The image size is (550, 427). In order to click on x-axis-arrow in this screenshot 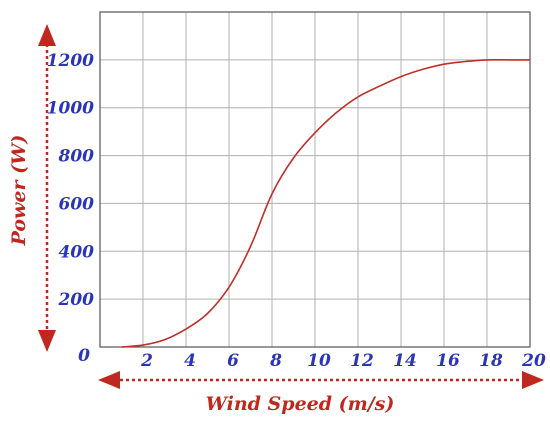, I will do `click(321, 380)`.